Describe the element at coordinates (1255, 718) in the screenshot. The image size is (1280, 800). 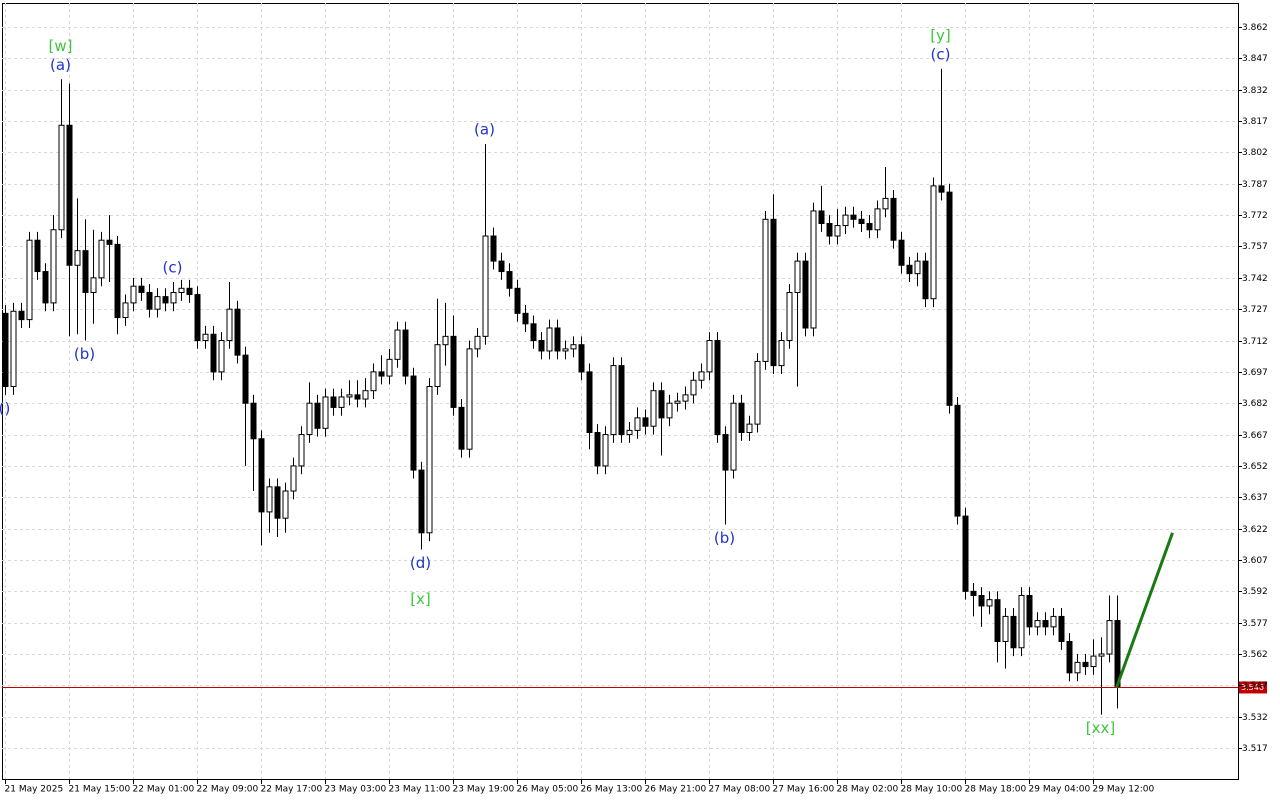
I see `y-tick-label: 3.532` at that location.